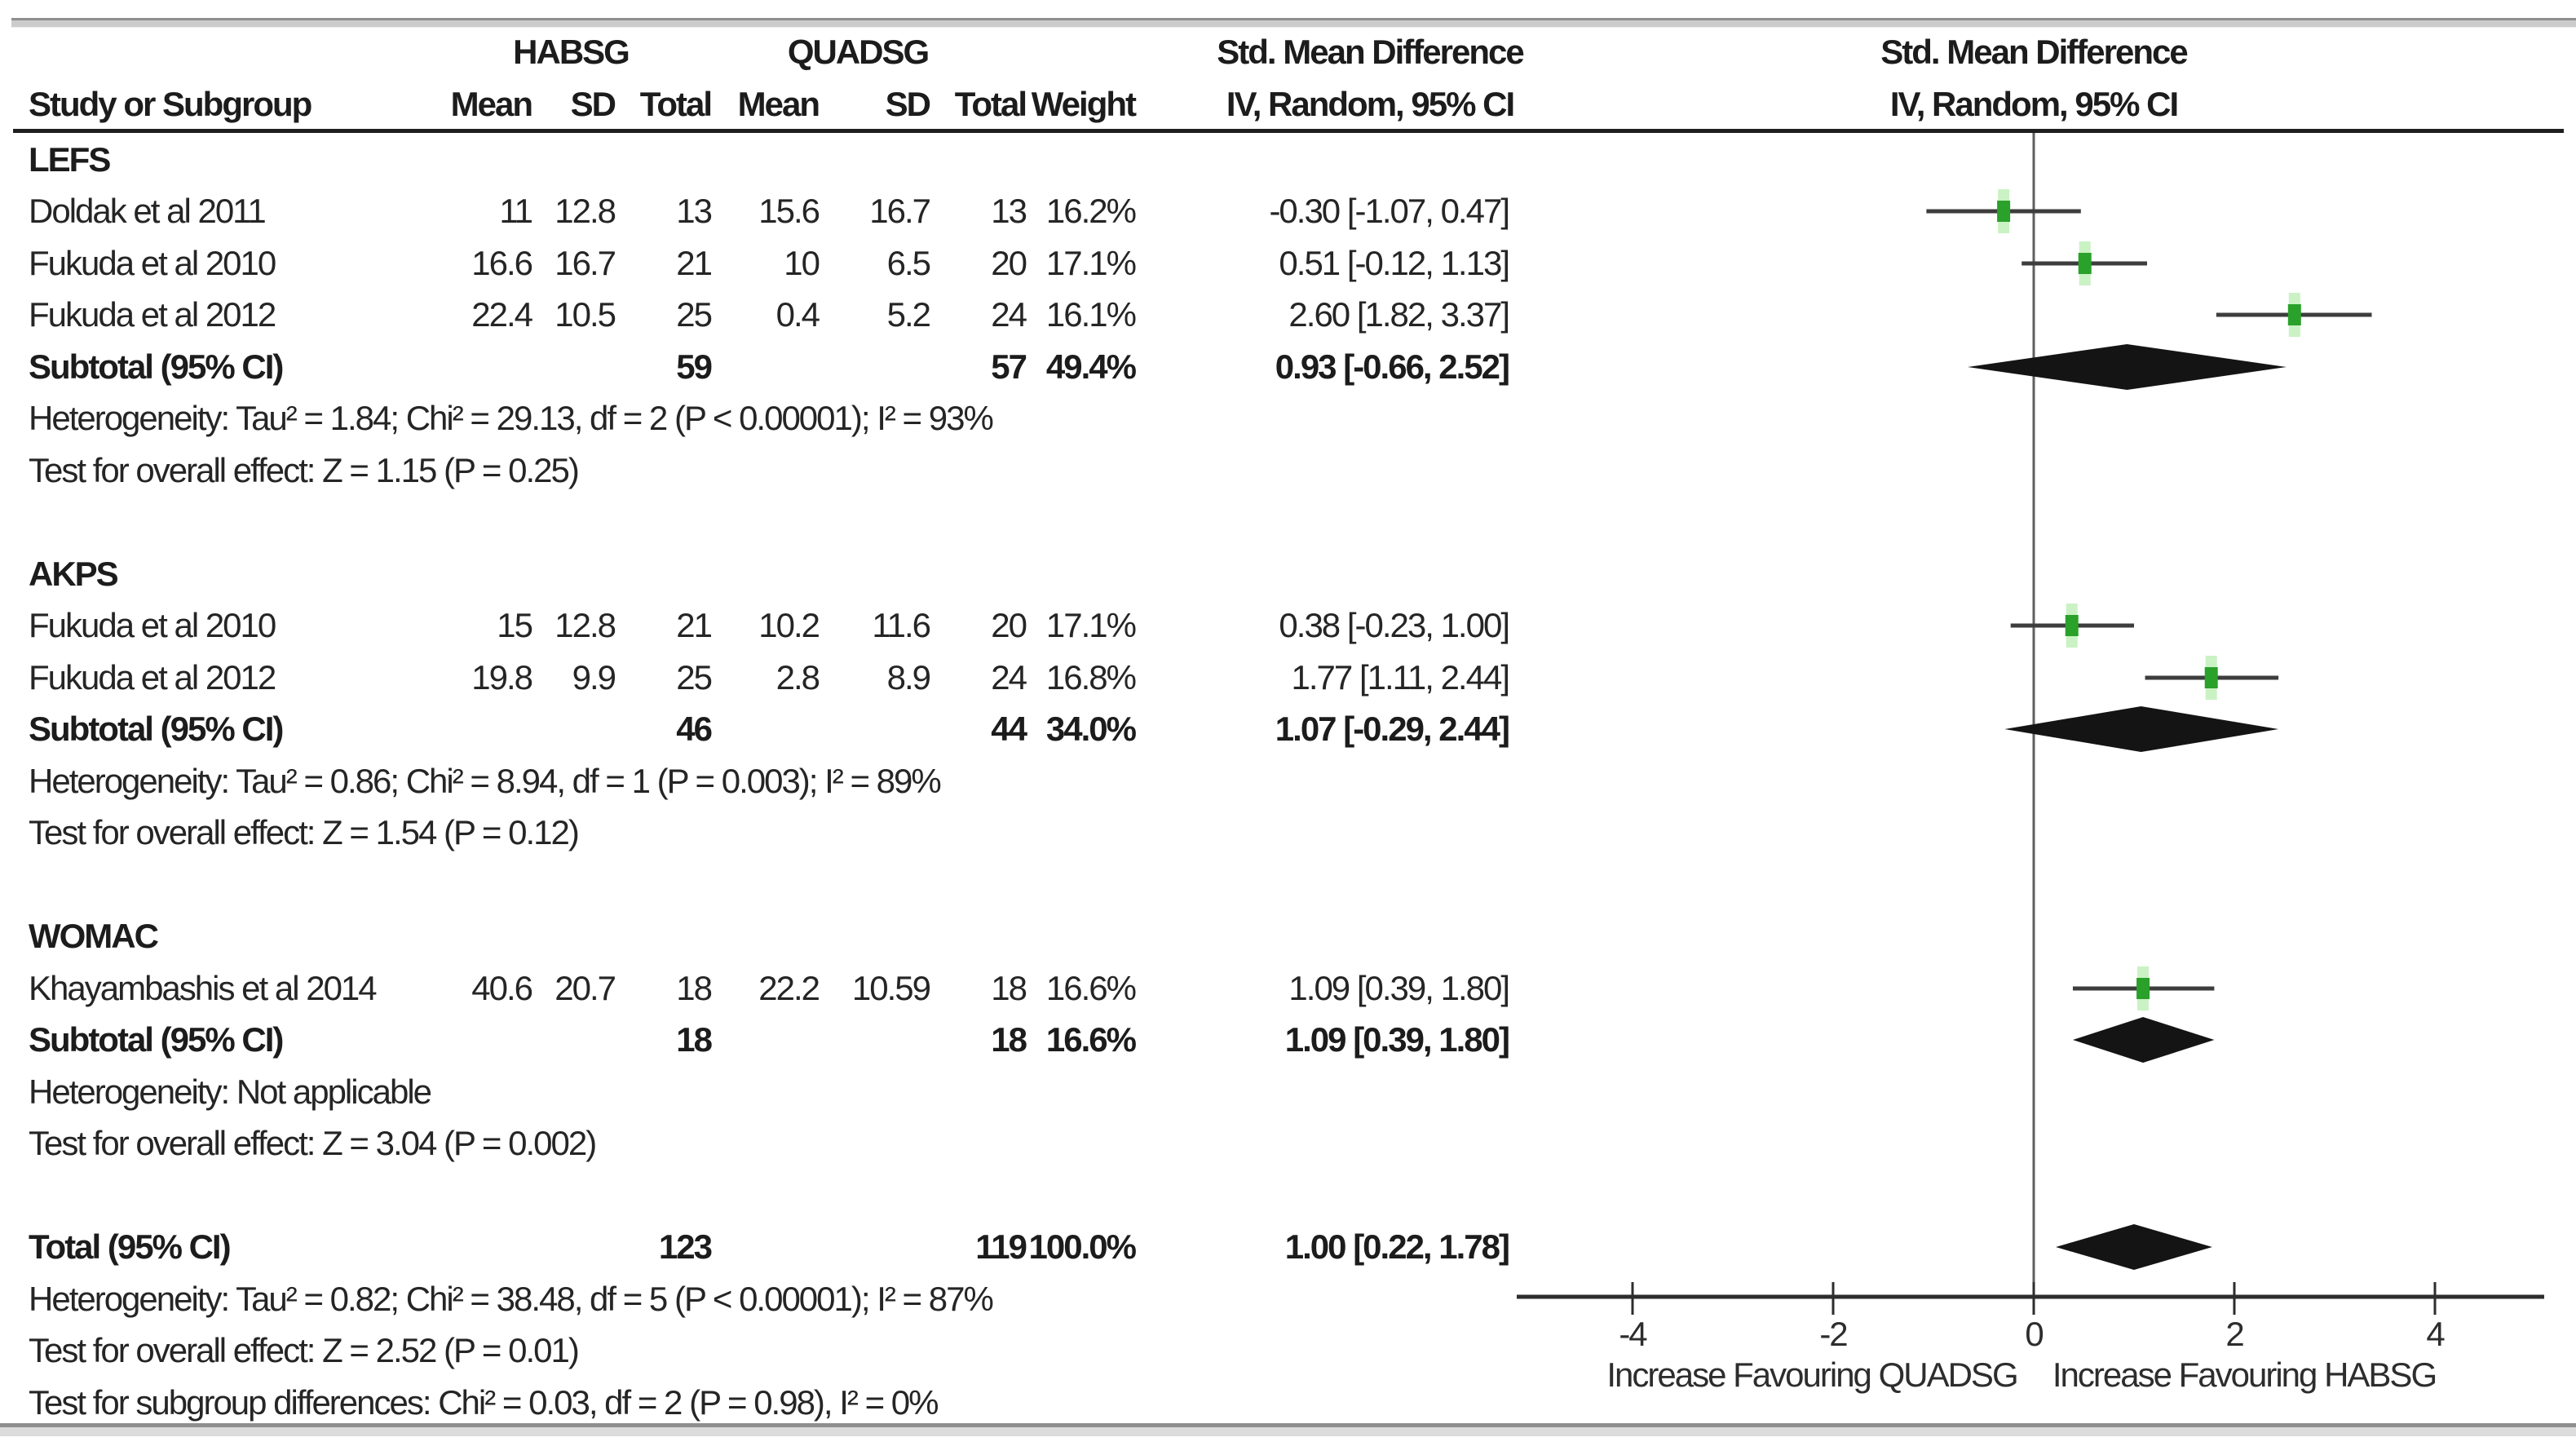  What do you see at coordinates (694, 988) in the screenshot?
I see `cell-total-habsg: 18` at bounding box center [694, 988].